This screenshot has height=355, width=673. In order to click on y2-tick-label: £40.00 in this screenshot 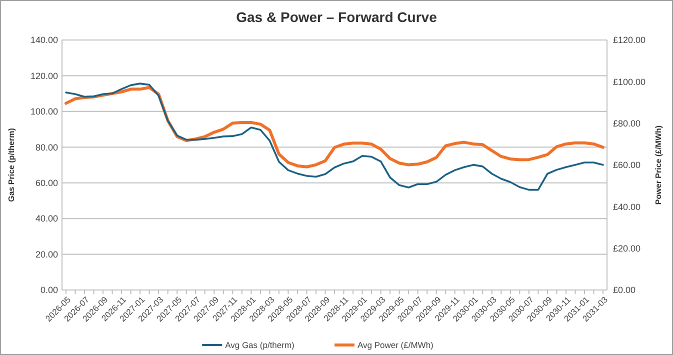, I will do `click(627, 207)`.